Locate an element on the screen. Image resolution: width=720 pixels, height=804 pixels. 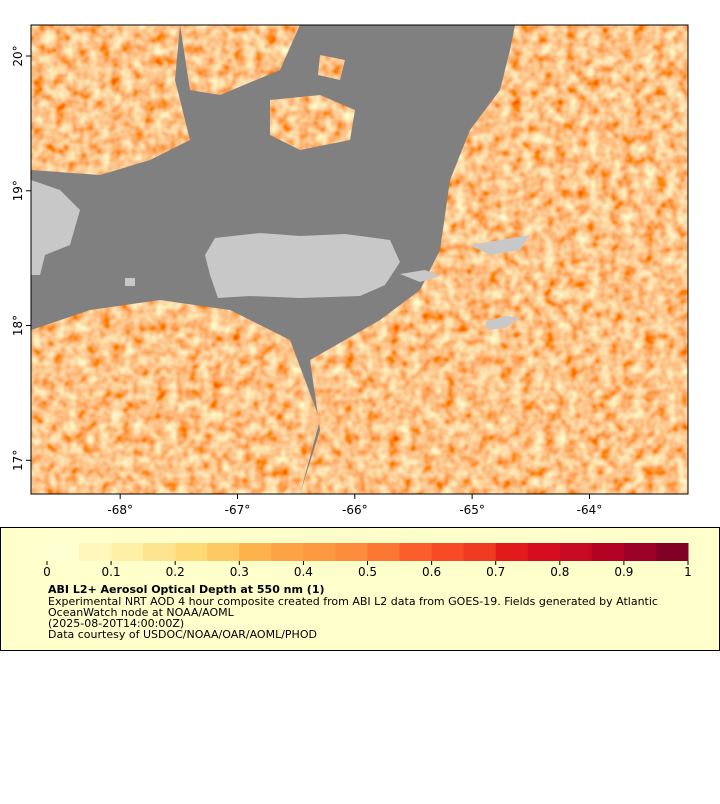
land-hispaniola is located at coordinates (55, 227).